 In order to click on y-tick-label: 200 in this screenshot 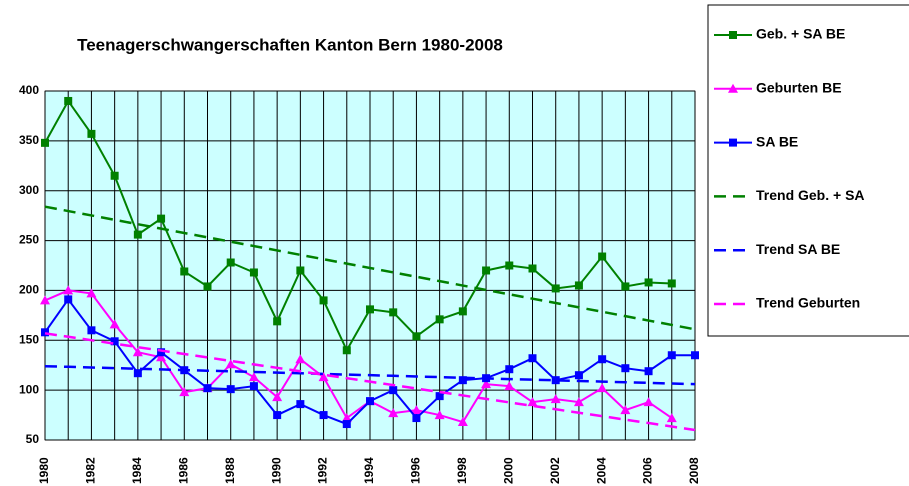, I will do `click(29, 290)`.